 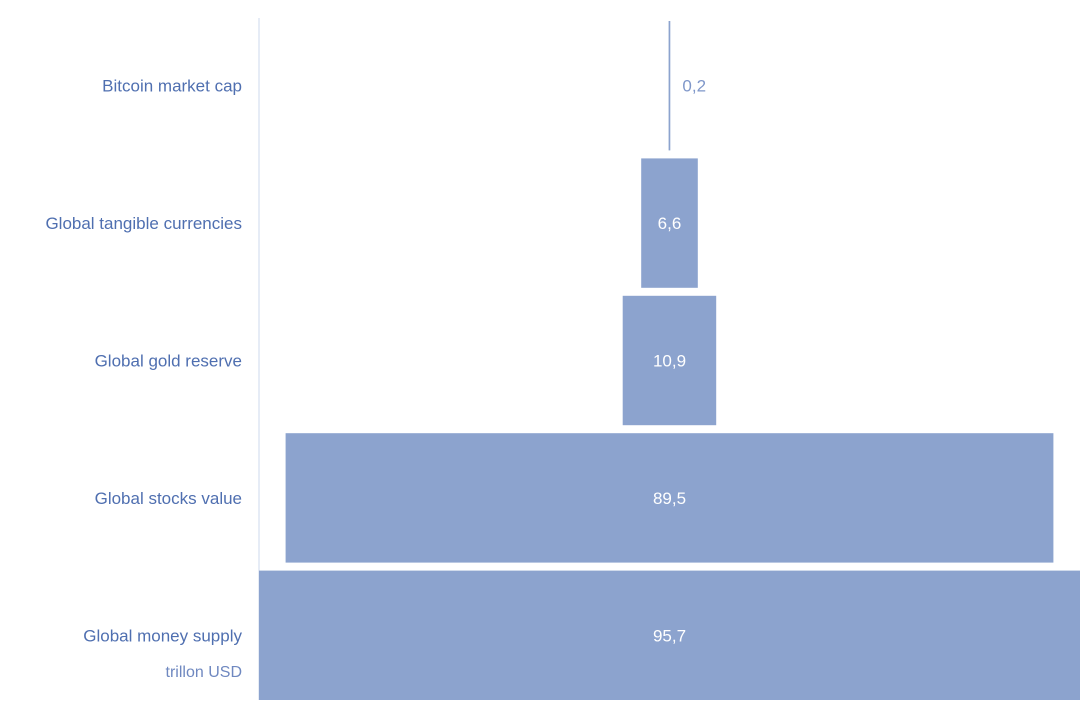 What do you see at coordinates (162, 635) in the screenshot?
I see `category-label: Global money supply` at bounding box center [162, 635].